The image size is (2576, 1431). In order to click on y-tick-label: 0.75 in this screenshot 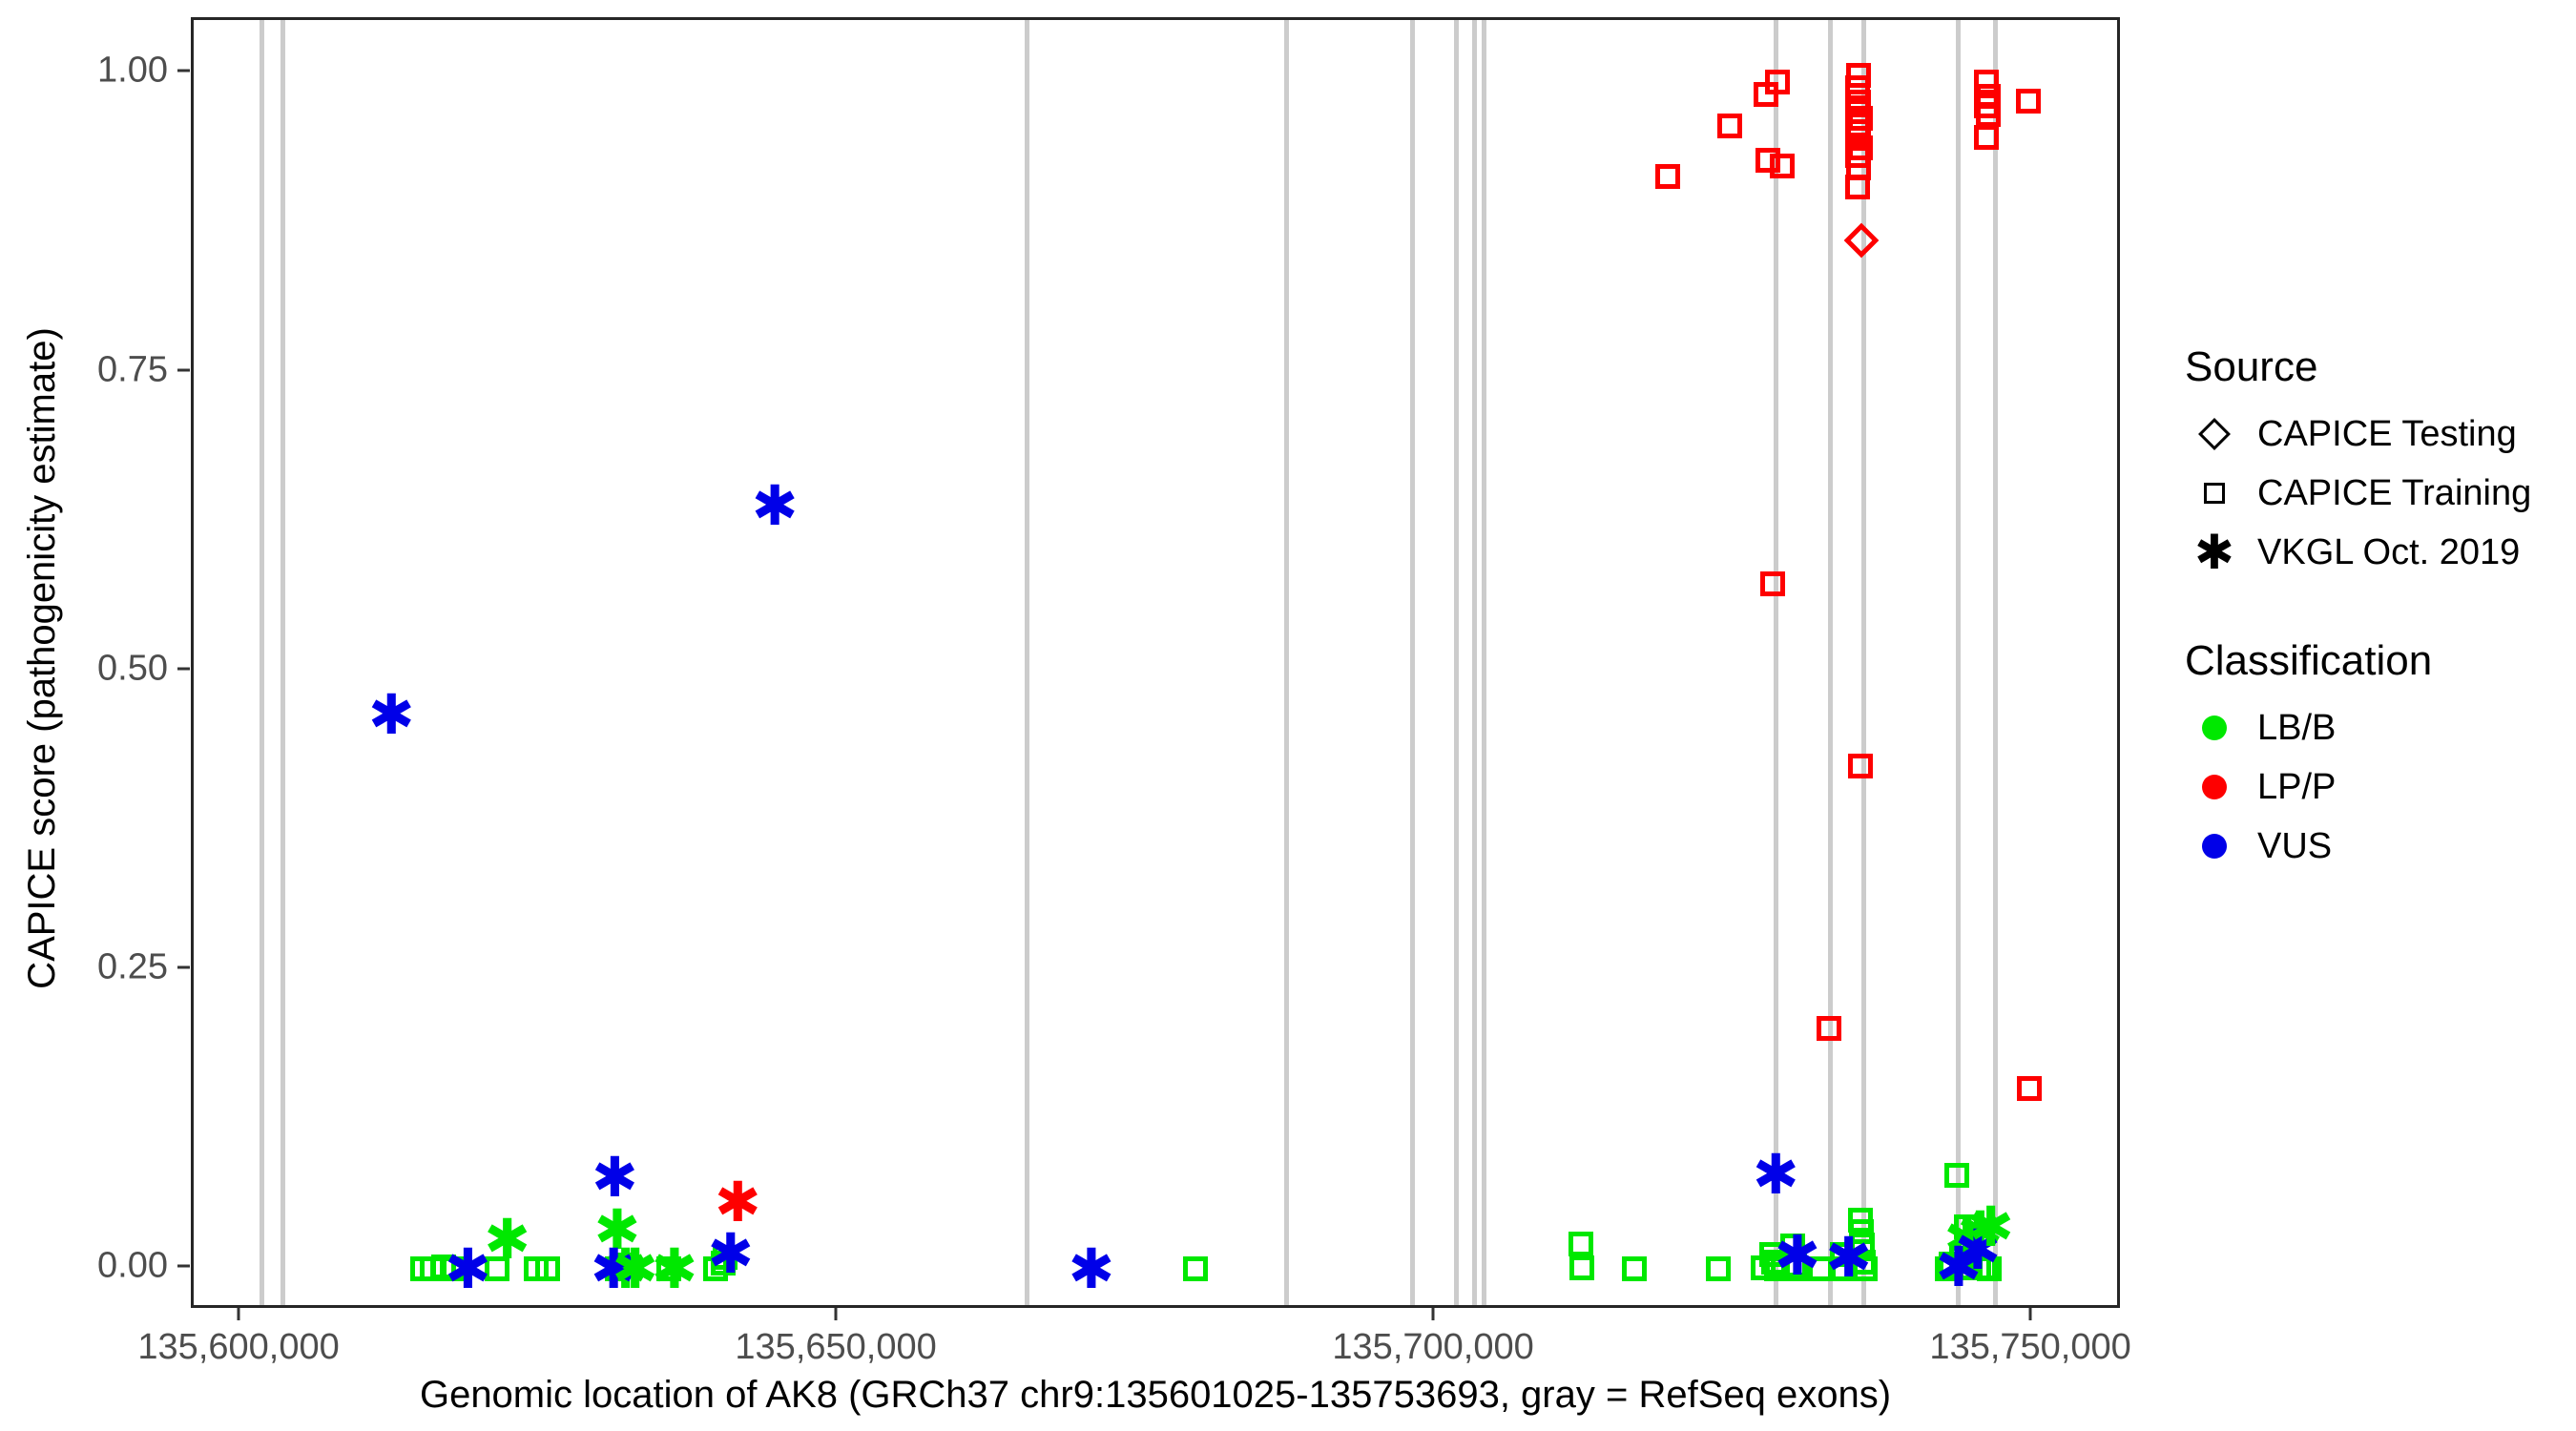, I will do `click(132, 369)`.